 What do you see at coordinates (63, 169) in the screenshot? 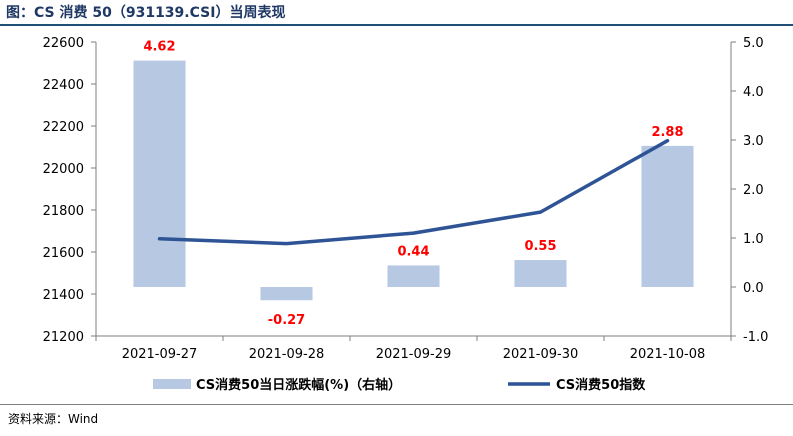
I see `left-tick-label: 22000` at bounding box center [63, 169].